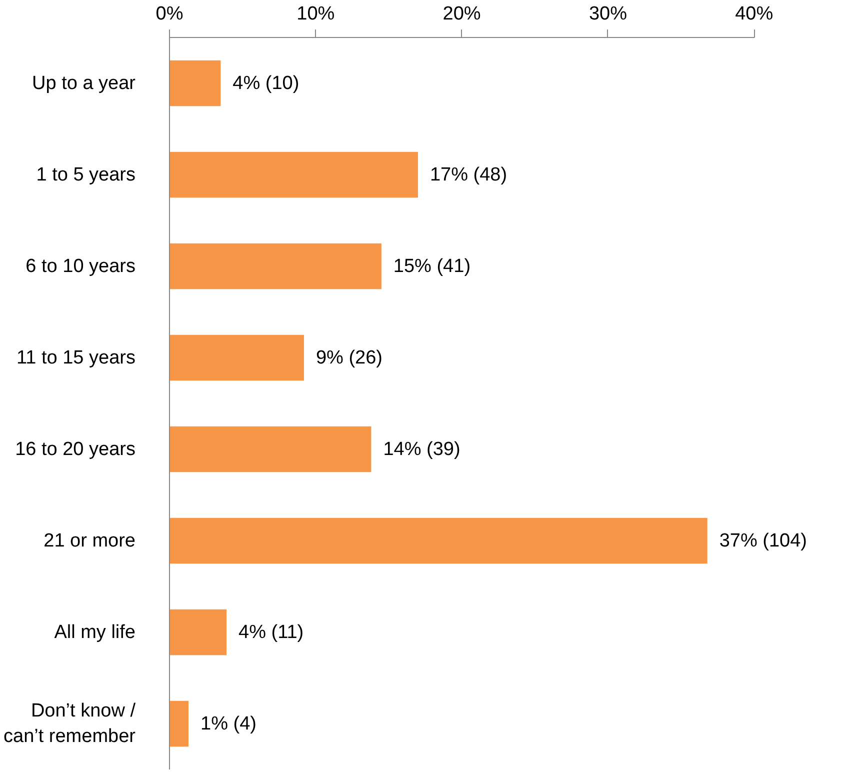 Image resolution: width=858 pixels, height=774 pixels. I want to click on x-tick-label: 0%, so click(170, 14).